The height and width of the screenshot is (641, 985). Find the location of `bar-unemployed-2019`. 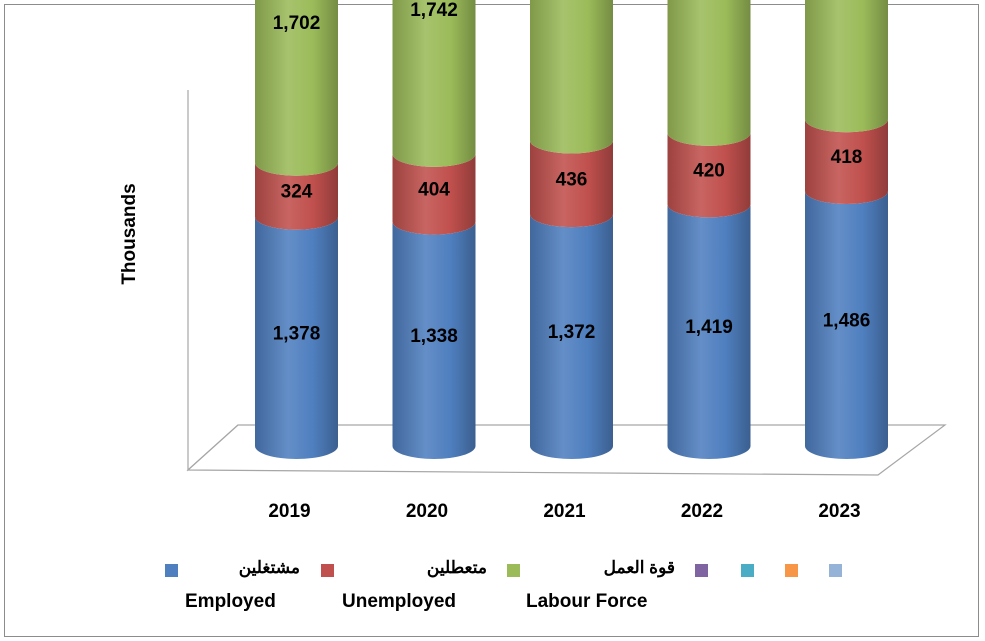

bar-unemployed-2019 is located at coordinates (296, 196).